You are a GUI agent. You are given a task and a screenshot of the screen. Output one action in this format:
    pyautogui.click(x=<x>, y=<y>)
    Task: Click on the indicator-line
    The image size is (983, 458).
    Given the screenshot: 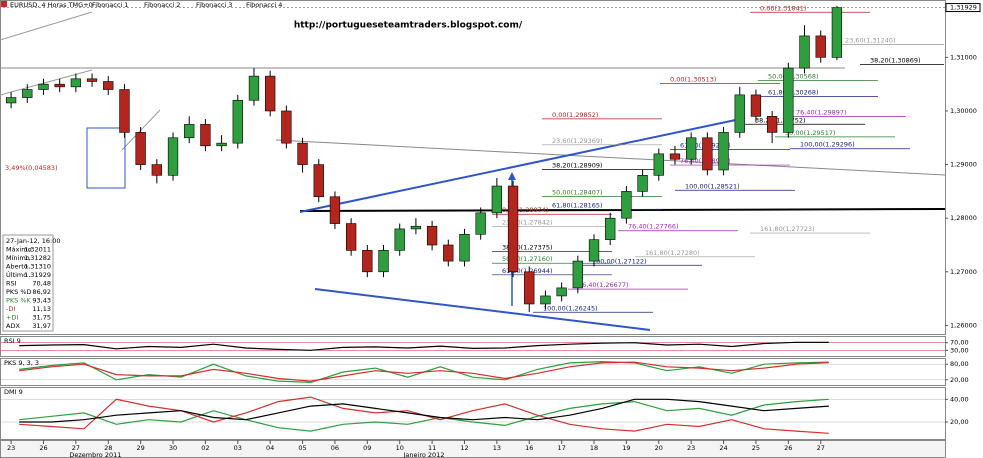 What is the action you would take?
    pyautogui.click(x=424, y=415)
    